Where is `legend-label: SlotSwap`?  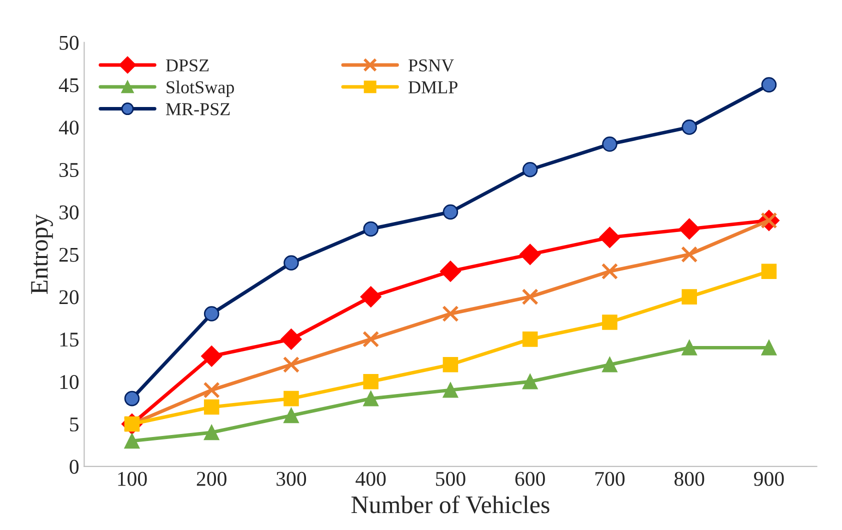
legend-label: SlotSwap is located at coordinates (200, 89).